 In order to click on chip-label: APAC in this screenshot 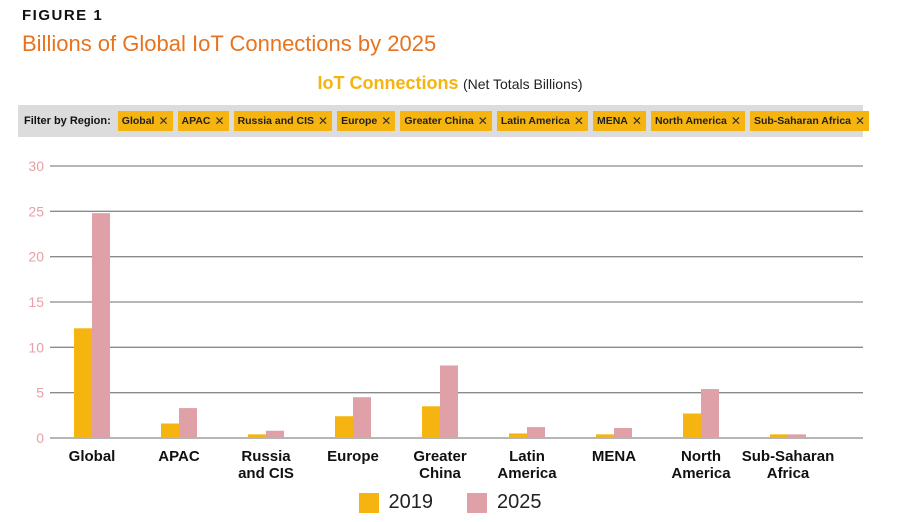, I will do `click(196, 121)`.